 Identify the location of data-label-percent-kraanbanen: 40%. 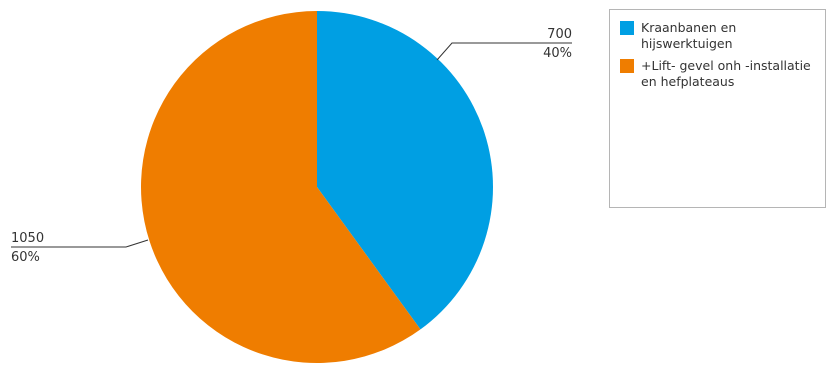
(557, 53).